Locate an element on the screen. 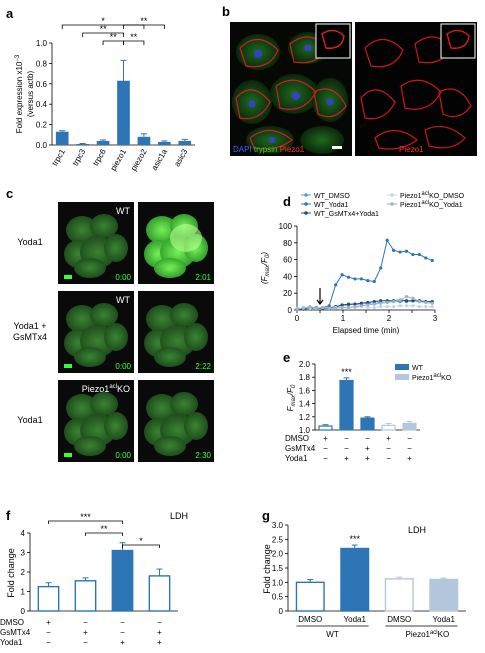 Image resolution: width=485 pixels, height=653 pixels. c-cell-cluster-image is located at coordinates (176, 246).